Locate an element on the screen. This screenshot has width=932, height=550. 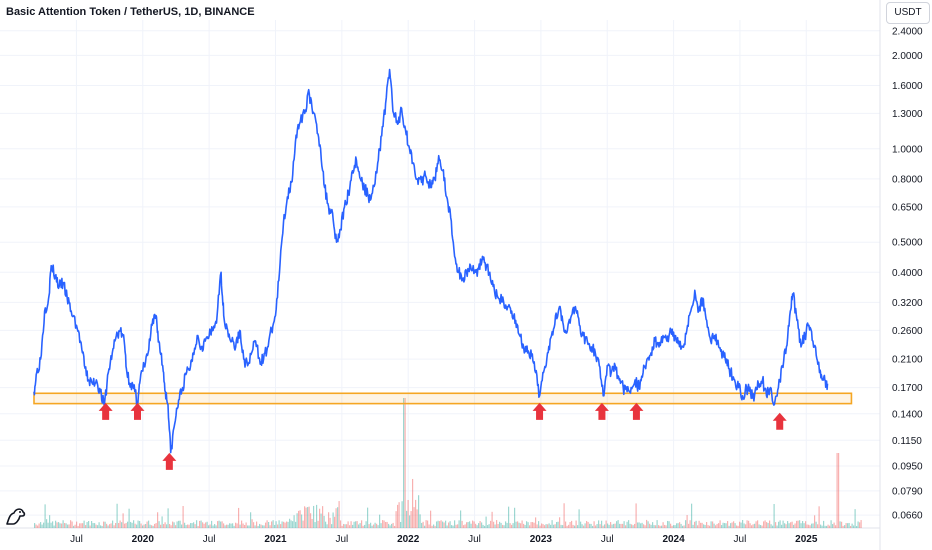
arrows is located at coordinates (442, 436).